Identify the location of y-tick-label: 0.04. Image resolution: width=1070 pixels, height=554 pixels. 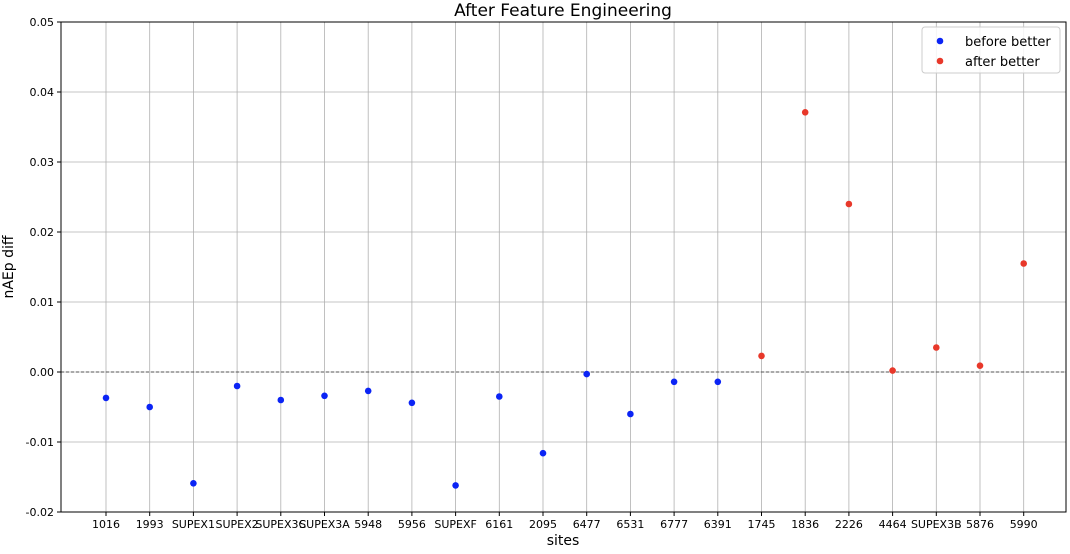
(42, 92).